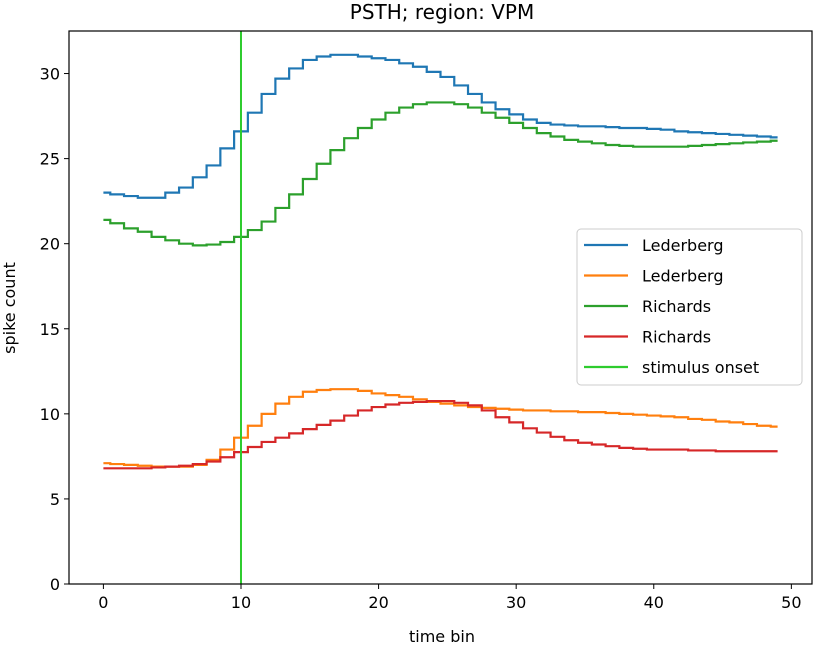 Image resolution: width=813 pixels, height=648 pixels. Describe the element at coordinates (516, 602) in the screenshot. I see `x-tick-label: 30` at that location.